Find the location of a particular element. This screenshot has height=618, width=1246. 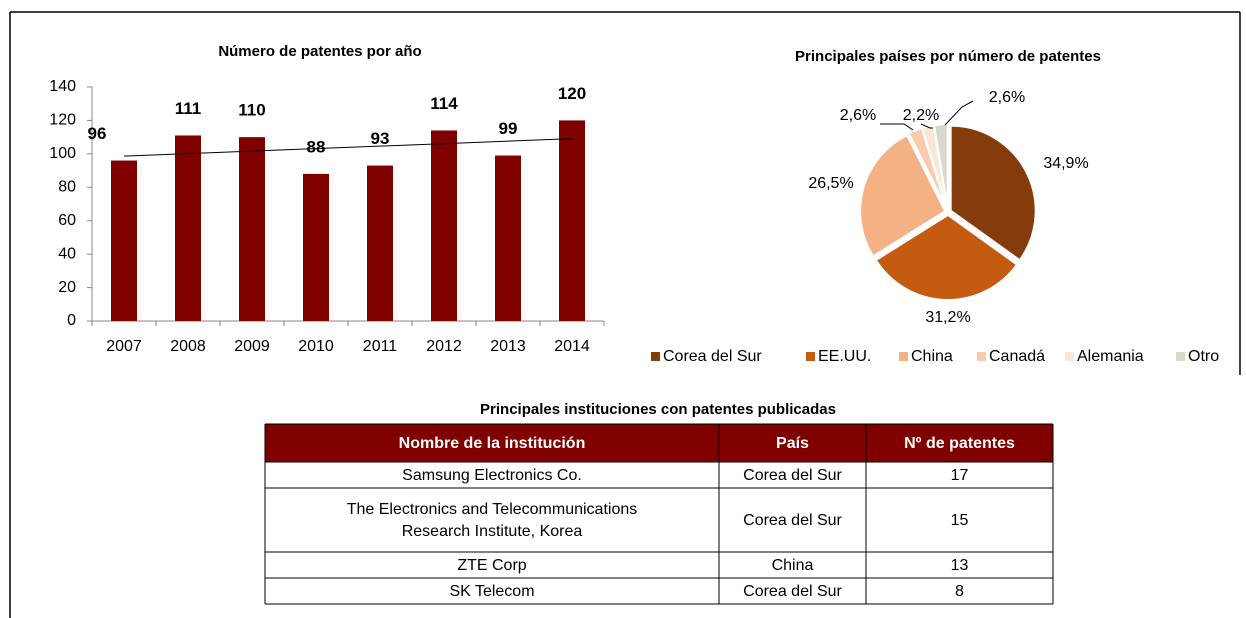

legend-label: Alemania is located at coordinates (1110, 356).